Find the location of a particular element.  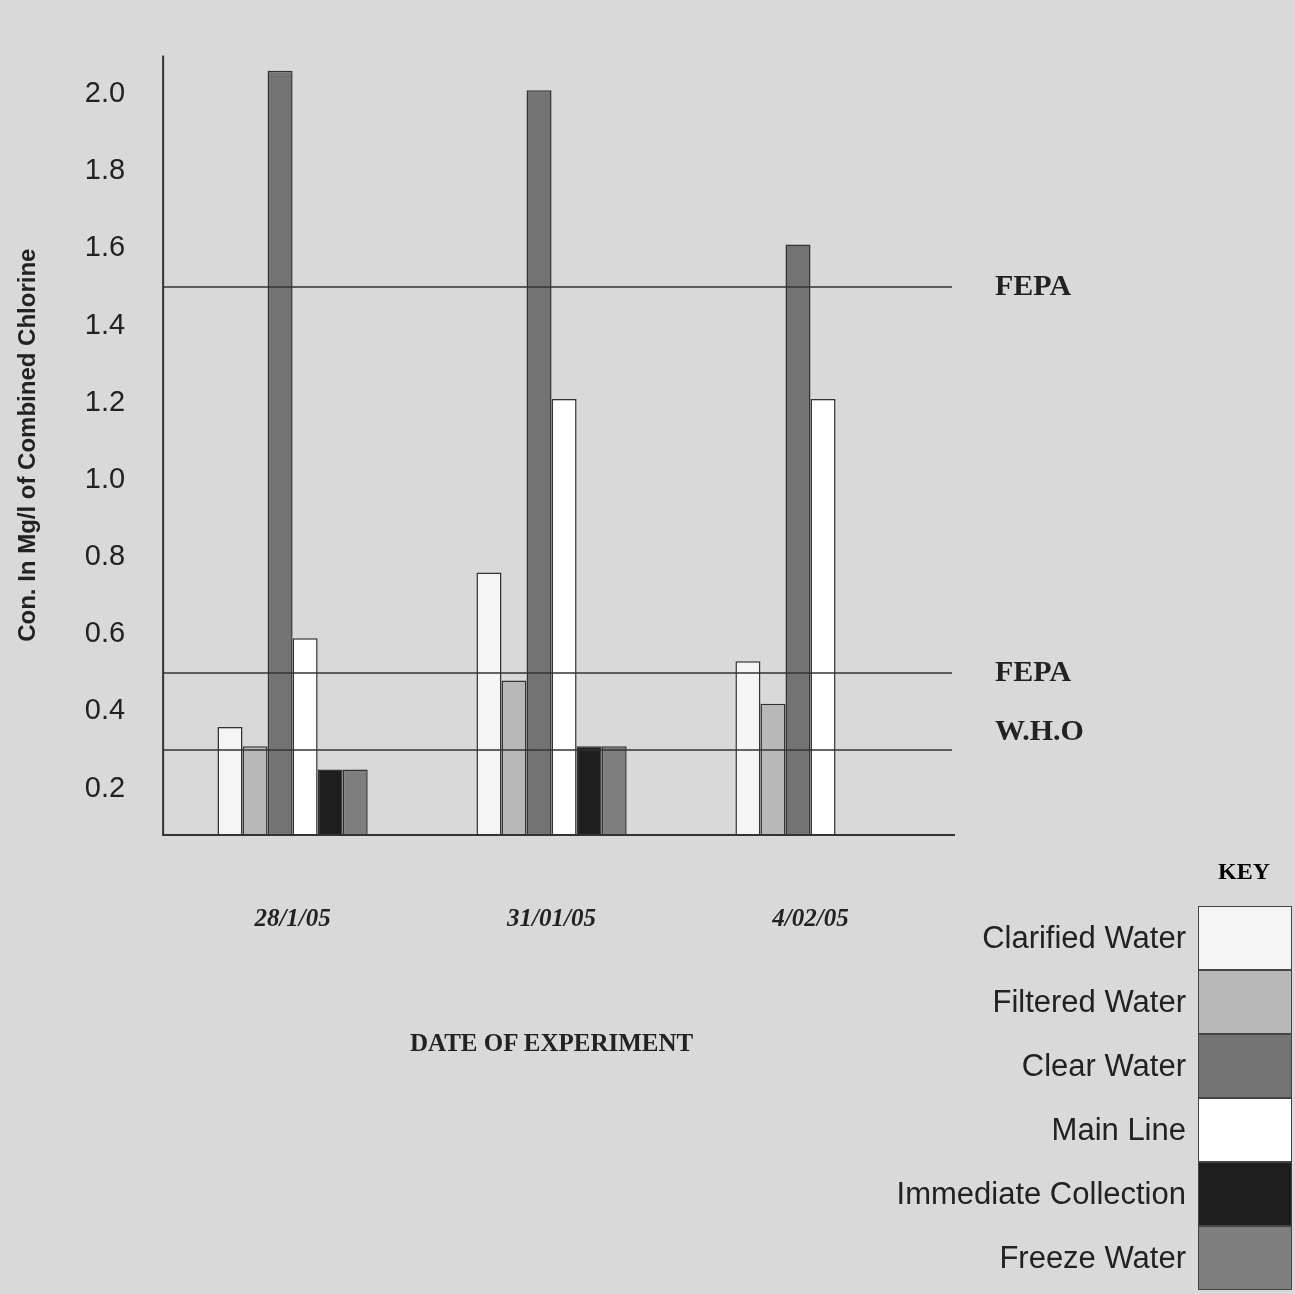

y-tick-label: 0.8 is located at coordinates (105, 555).